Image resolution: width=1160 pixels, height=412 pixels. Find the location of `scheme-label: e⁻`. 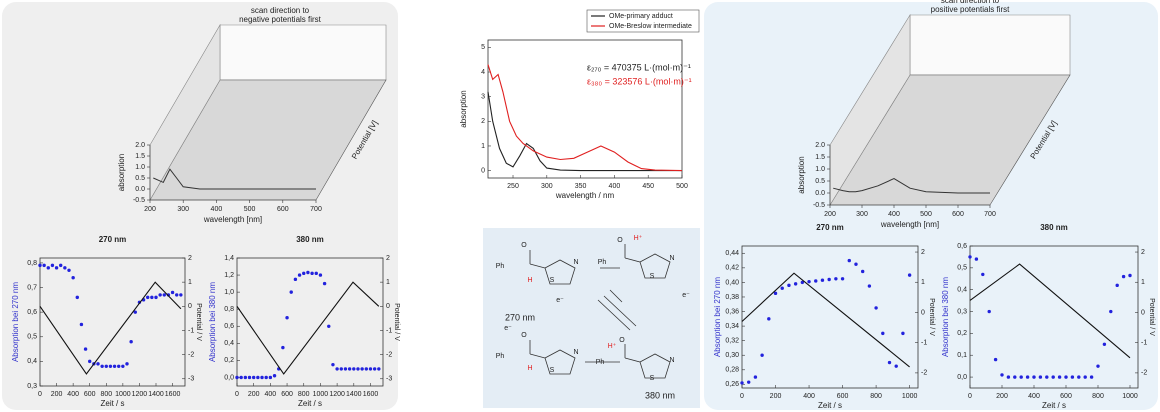

scheme-label: e⁻ is located at coordinates (560, 300).